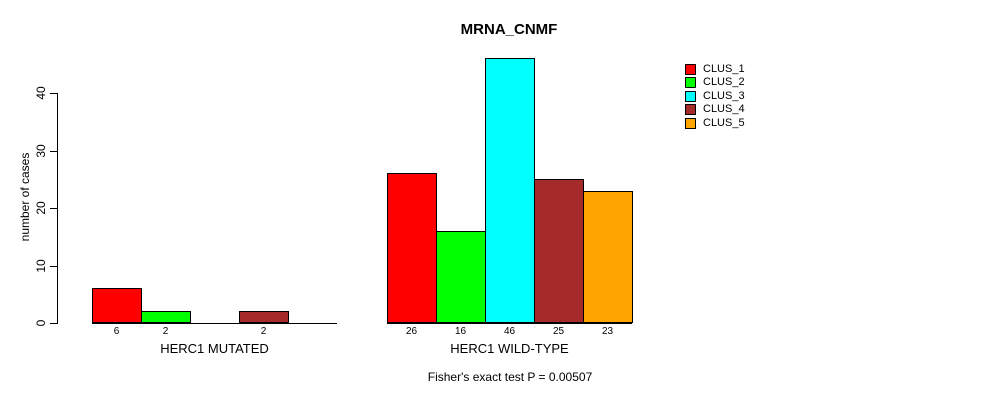 This screenshot has width=990, height=400. What do you see at coordinates (57, 208) in the screenshot?
I see `y-axis-line` at bounding box center [57, 208].